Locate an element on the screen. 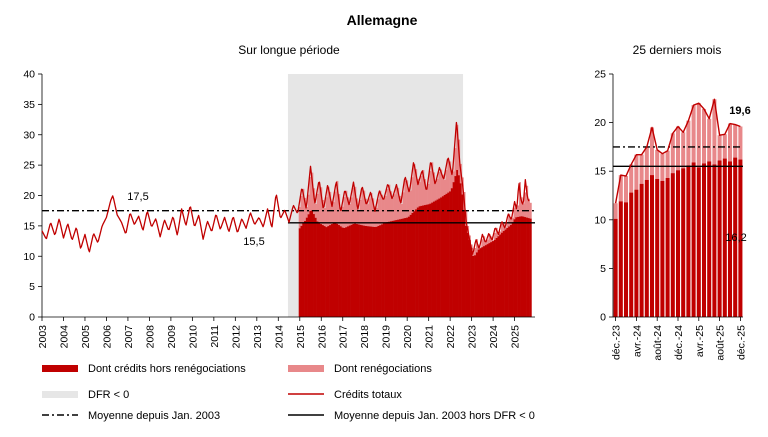  x-tick-label: avr.-25 is located at coordinates (700, 341).